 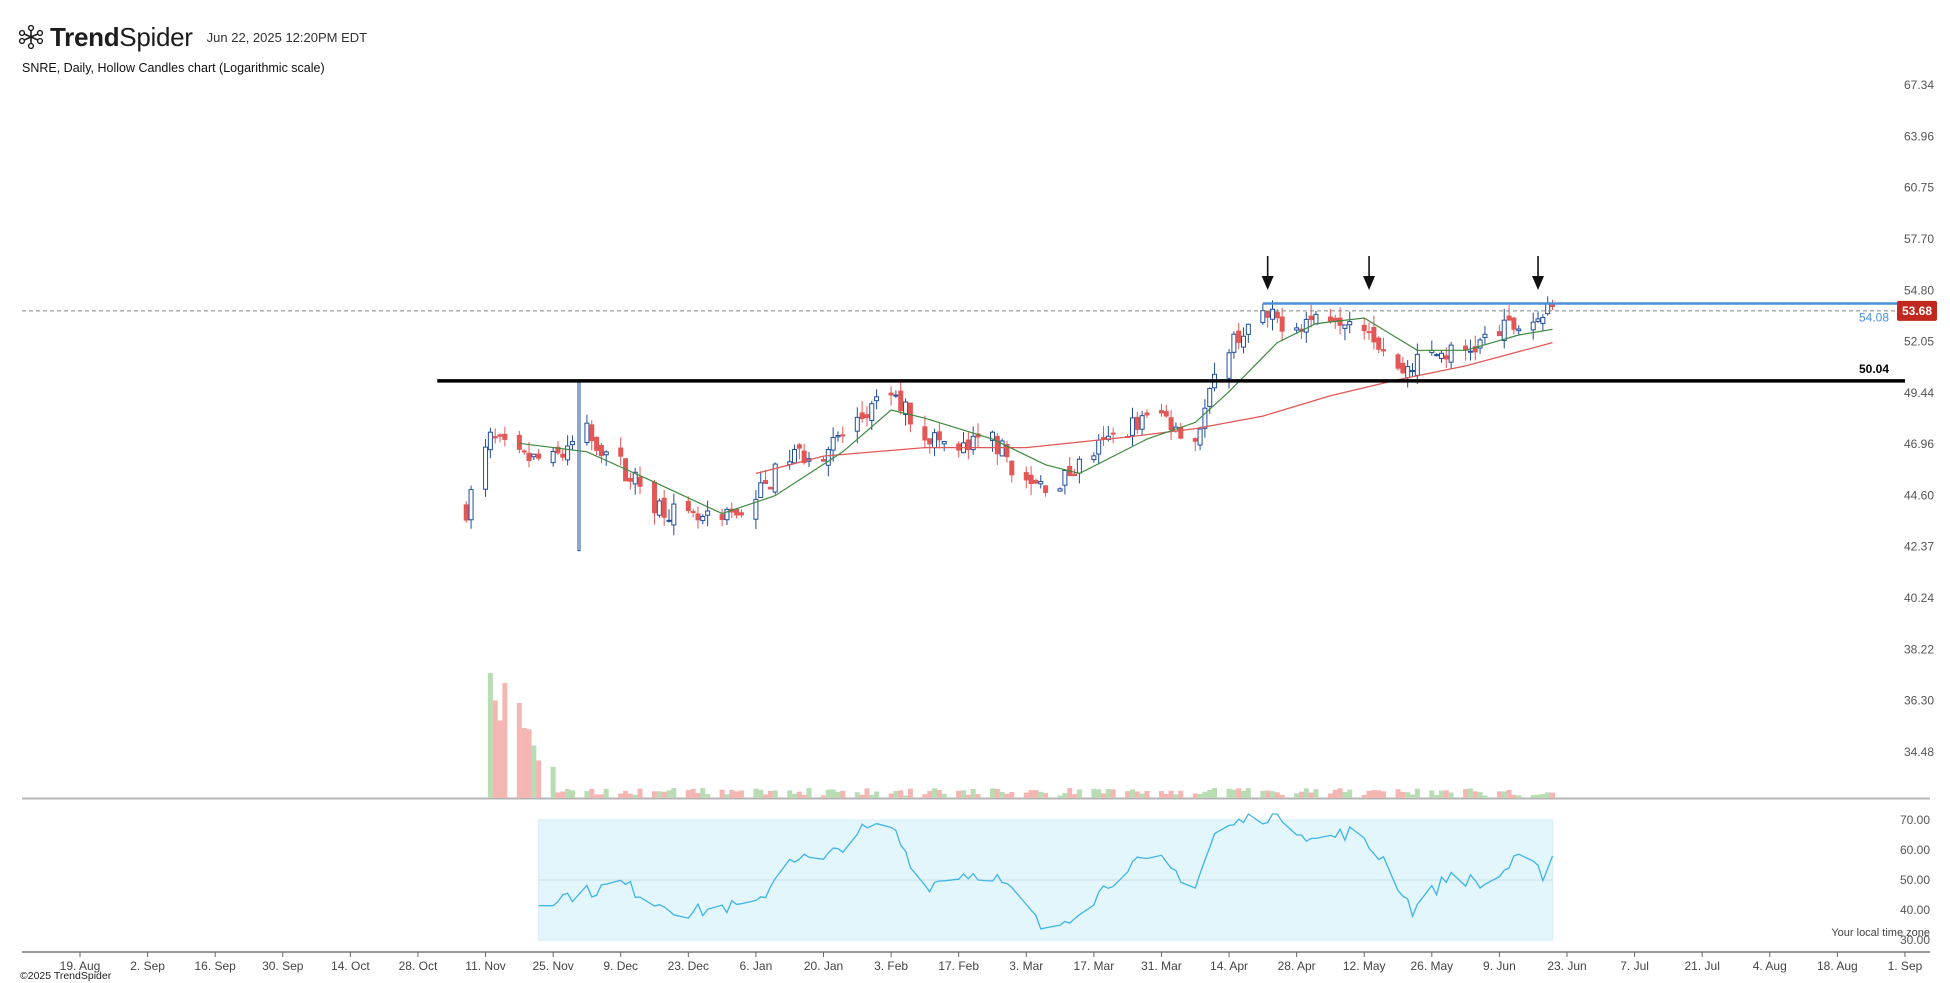 What do you see at coordinates (688, 966) in the screenshot?
I see `x-tick-label: 23. Dec` at bounding box center [688, 966].